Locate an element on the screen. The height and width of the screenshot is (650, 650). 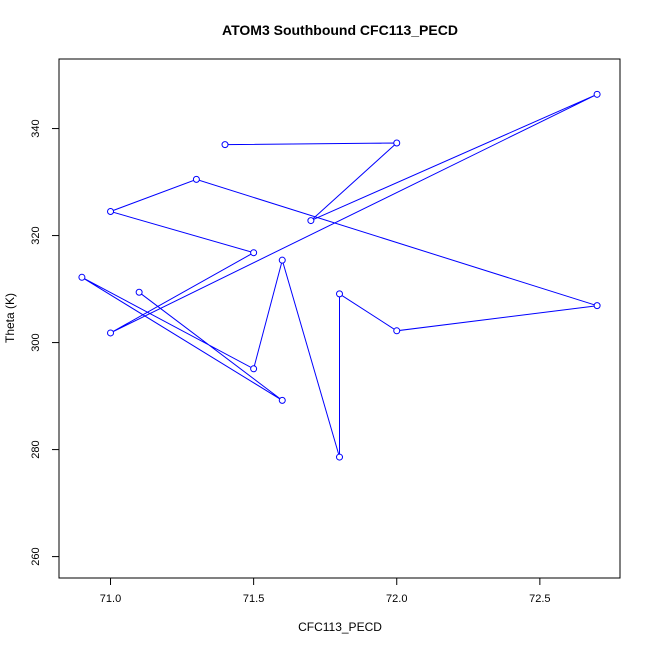
x-tick-label: 71.5 is located at coordinates (253, 599).